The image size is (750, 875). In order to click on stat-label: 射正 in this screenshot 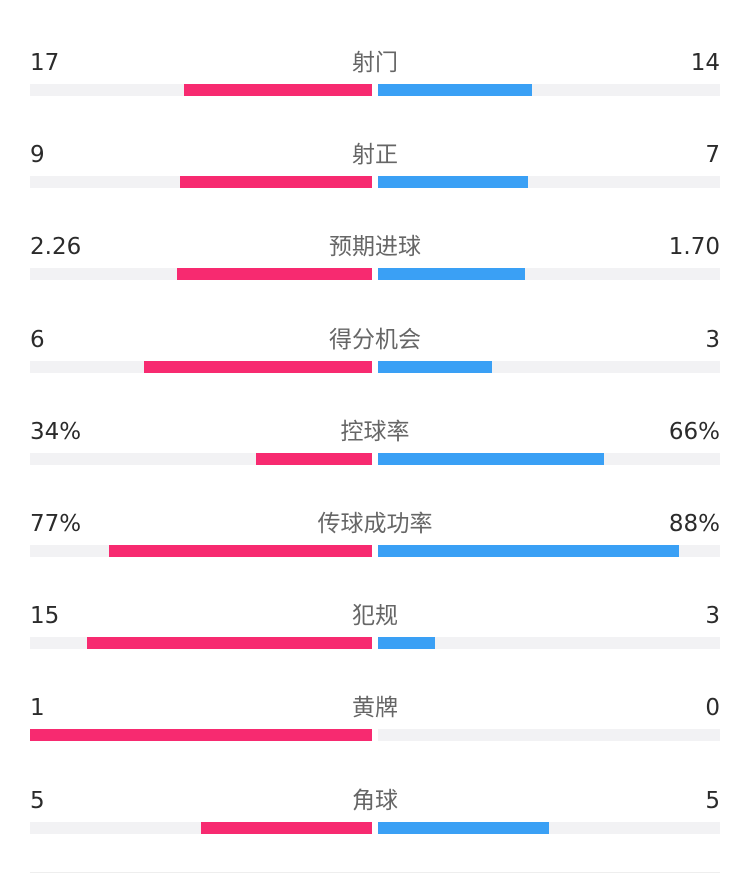, I will do `click(375, 155)`.